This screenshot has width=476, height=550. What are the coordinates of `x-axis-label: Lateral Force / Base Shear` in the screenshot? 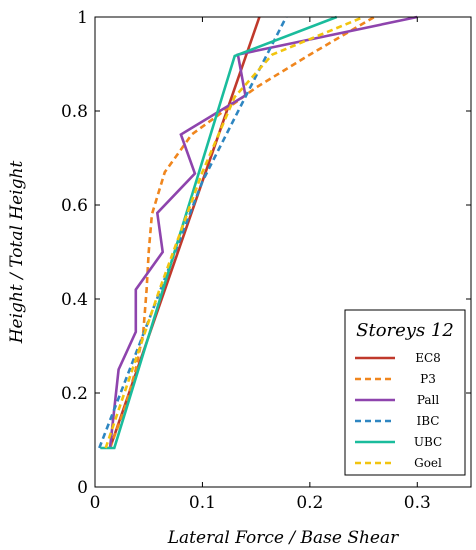 It's located at (283, 538).